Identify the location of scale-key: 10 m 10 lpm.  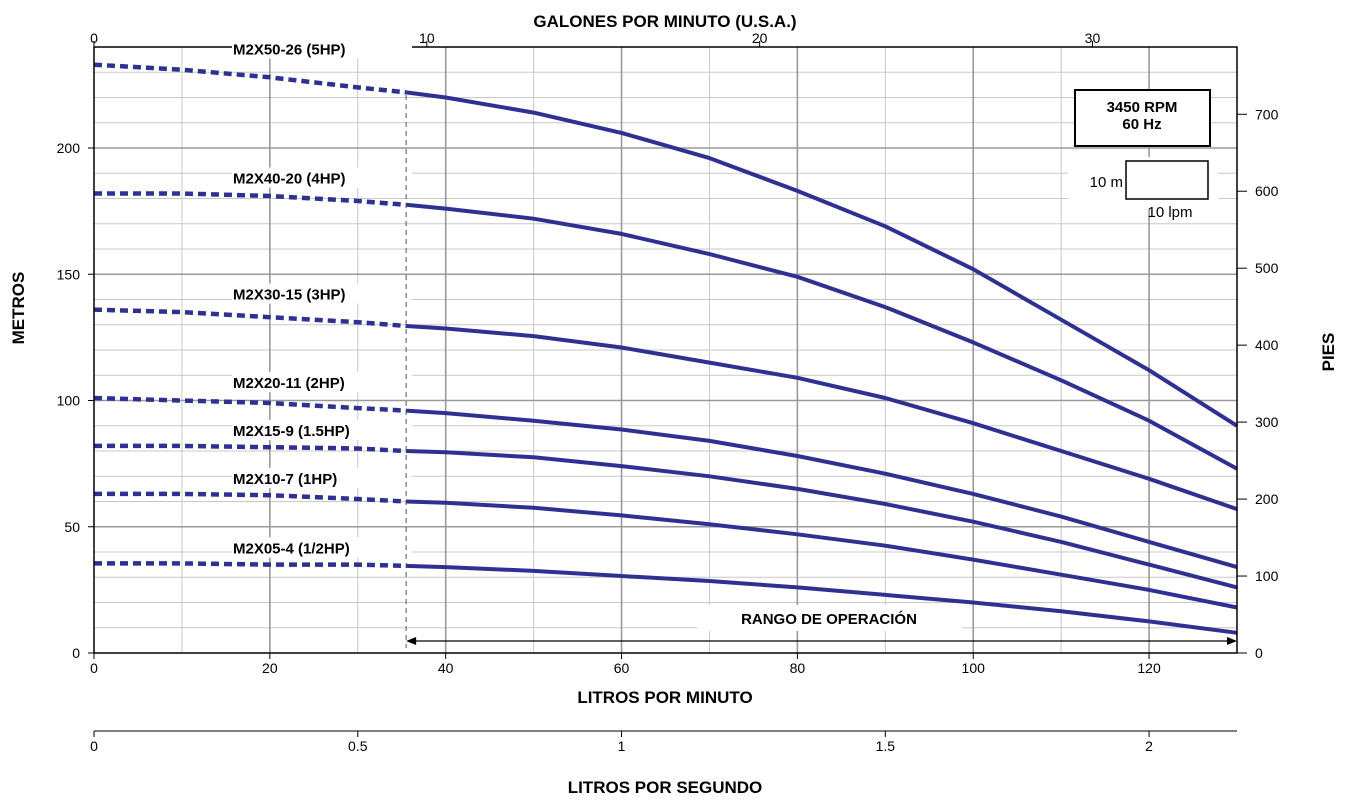
(1143, 189).